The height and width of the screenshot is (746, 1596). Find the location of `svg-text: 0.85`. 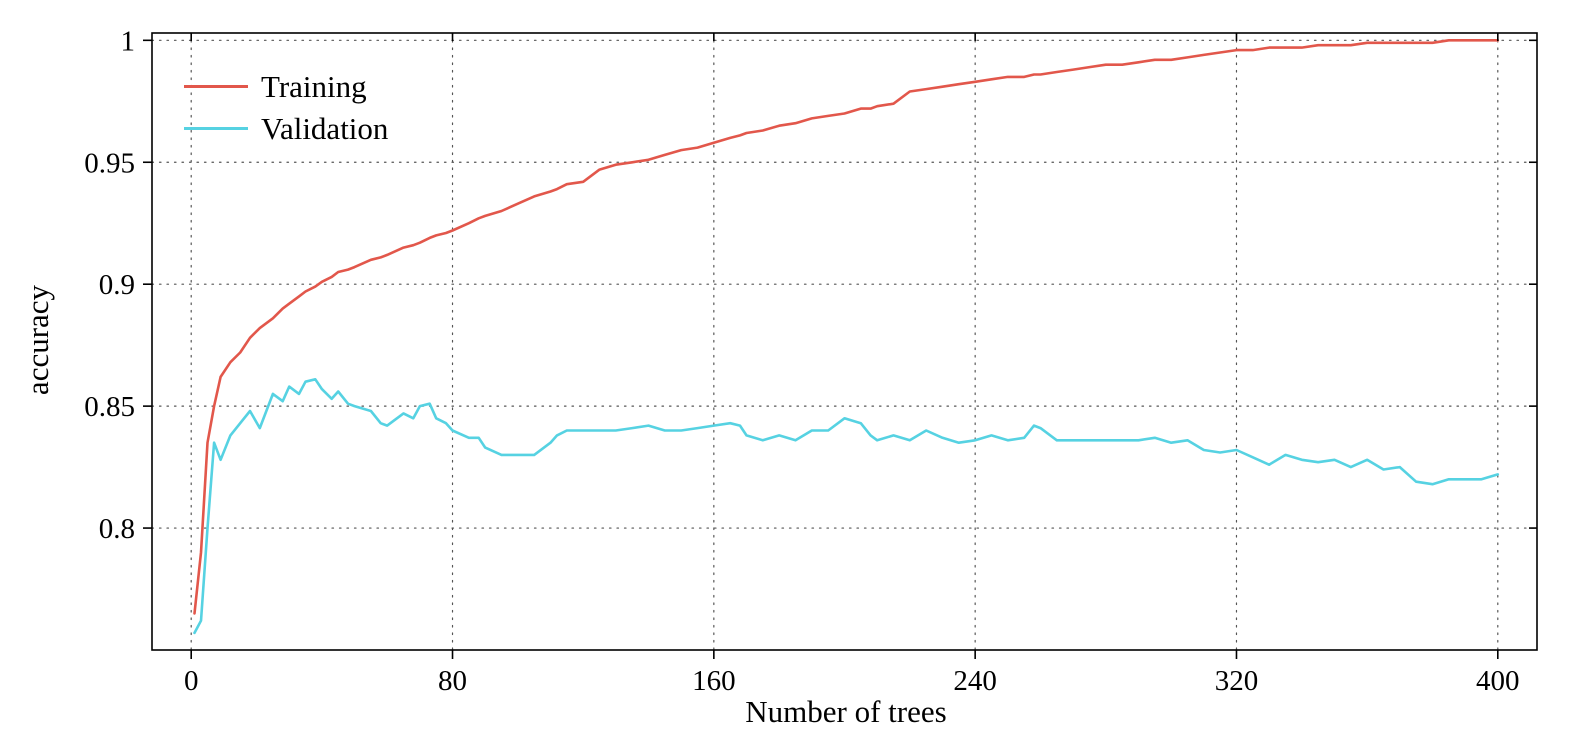

svg-text: 0.85 is located at coordinates (109, 407).